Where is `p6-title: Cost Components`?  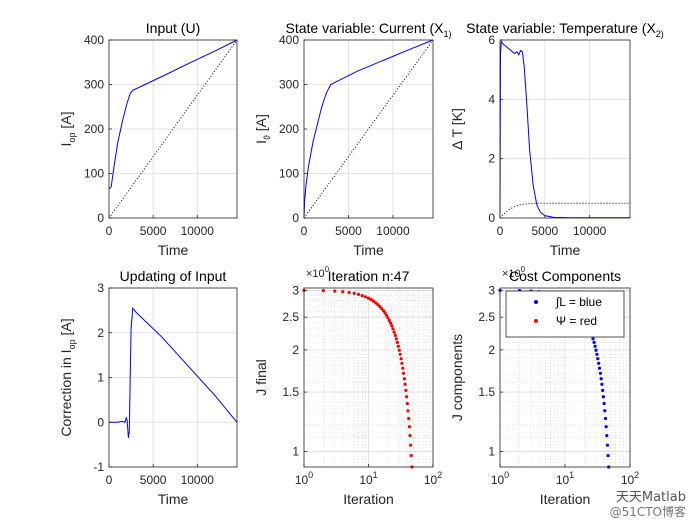 p6-title: Cost Components is located at coordinates (565, 276).